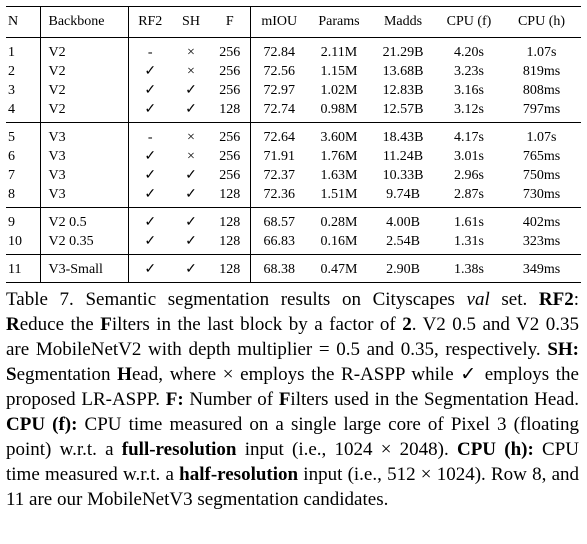 The height and width of the screenshot is (544, 587). I want to click on table-cell: 797ms, so click(541, 109).